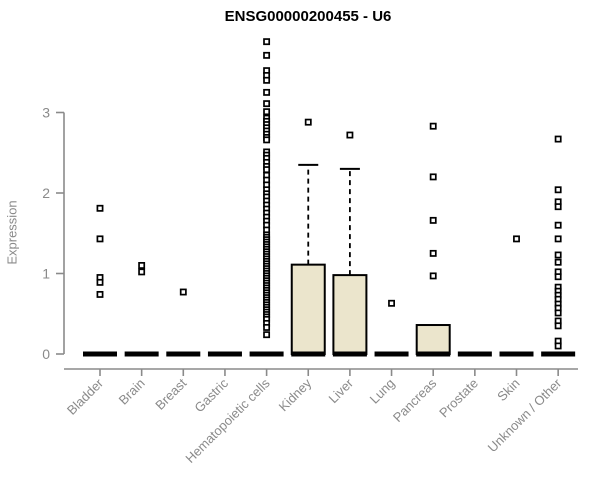 Image resolution: width=600 pixels, height=500 pixels. Describe the element at coordinates (46, 274) in the screenshot. I see `y-tick-label: 1` at that location.